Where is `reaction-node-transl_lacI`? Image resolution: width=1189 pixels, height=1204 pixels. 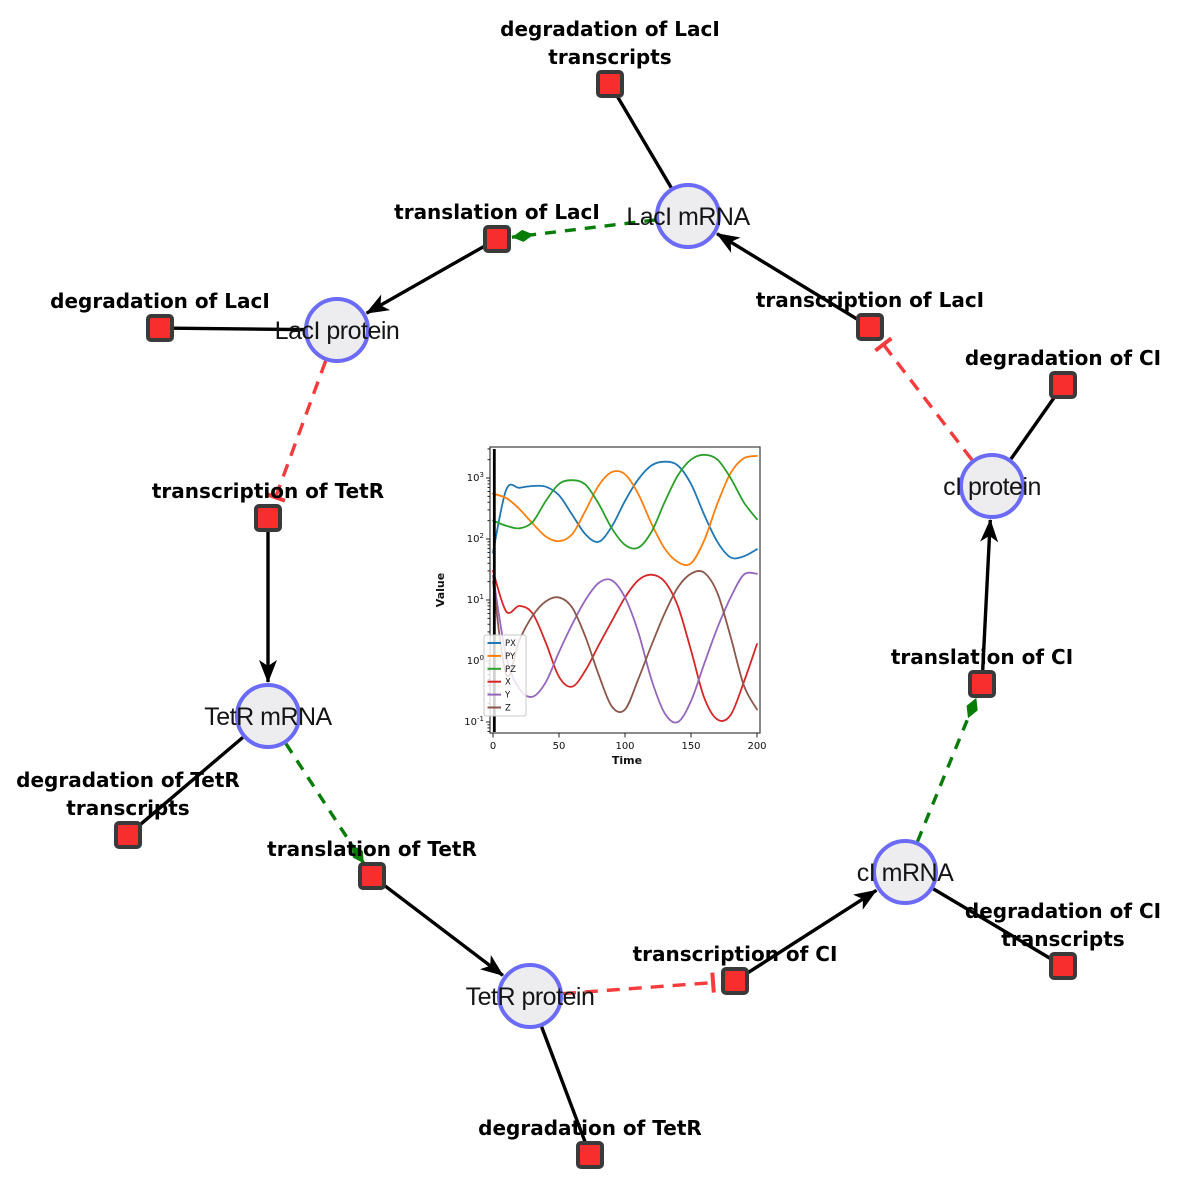
reaction-node-transl_lacI is located at coordinates (497, 239).